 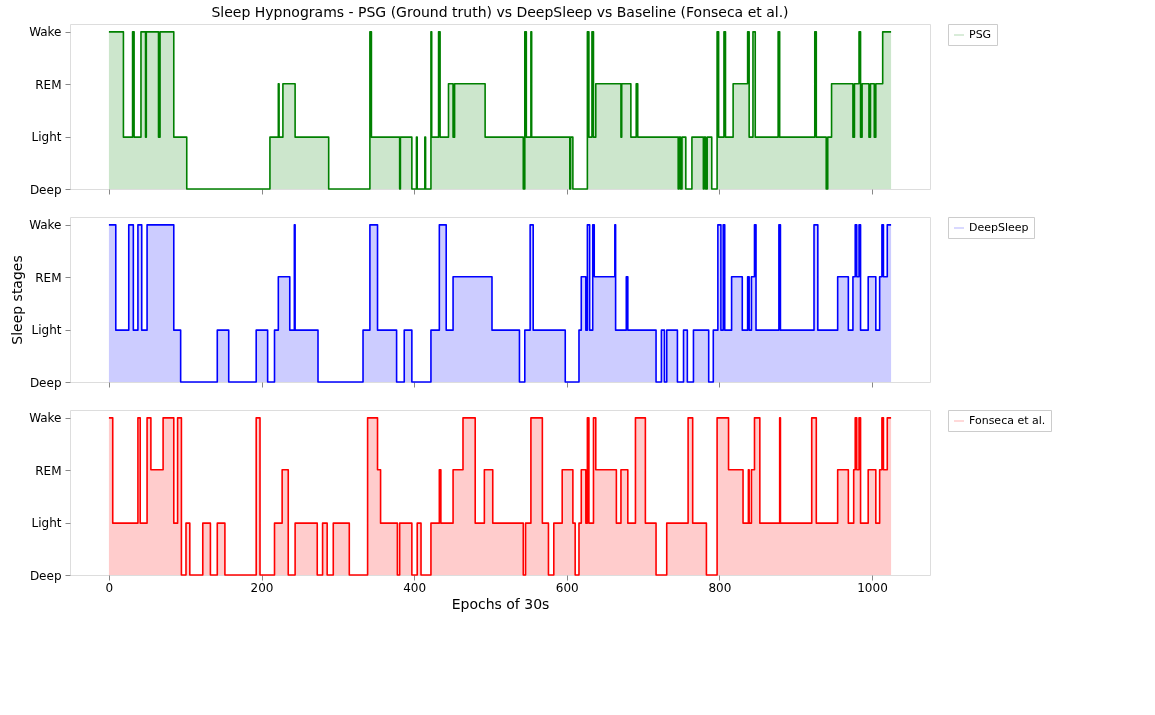 I want to click on x-tick-label: 800, so click(x=720, y=587).